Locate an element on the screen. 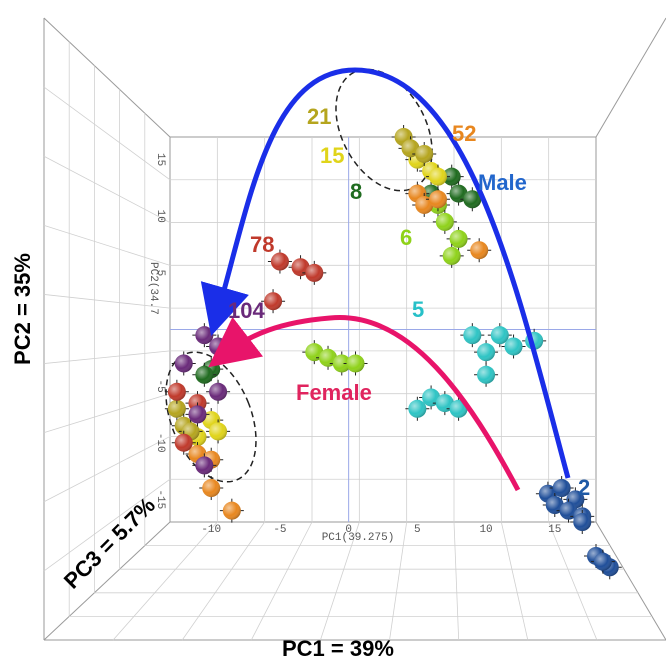 The height and width of the screenshot is (665, 666). x-tick-label: -10 is located at coordinates (211, 530).